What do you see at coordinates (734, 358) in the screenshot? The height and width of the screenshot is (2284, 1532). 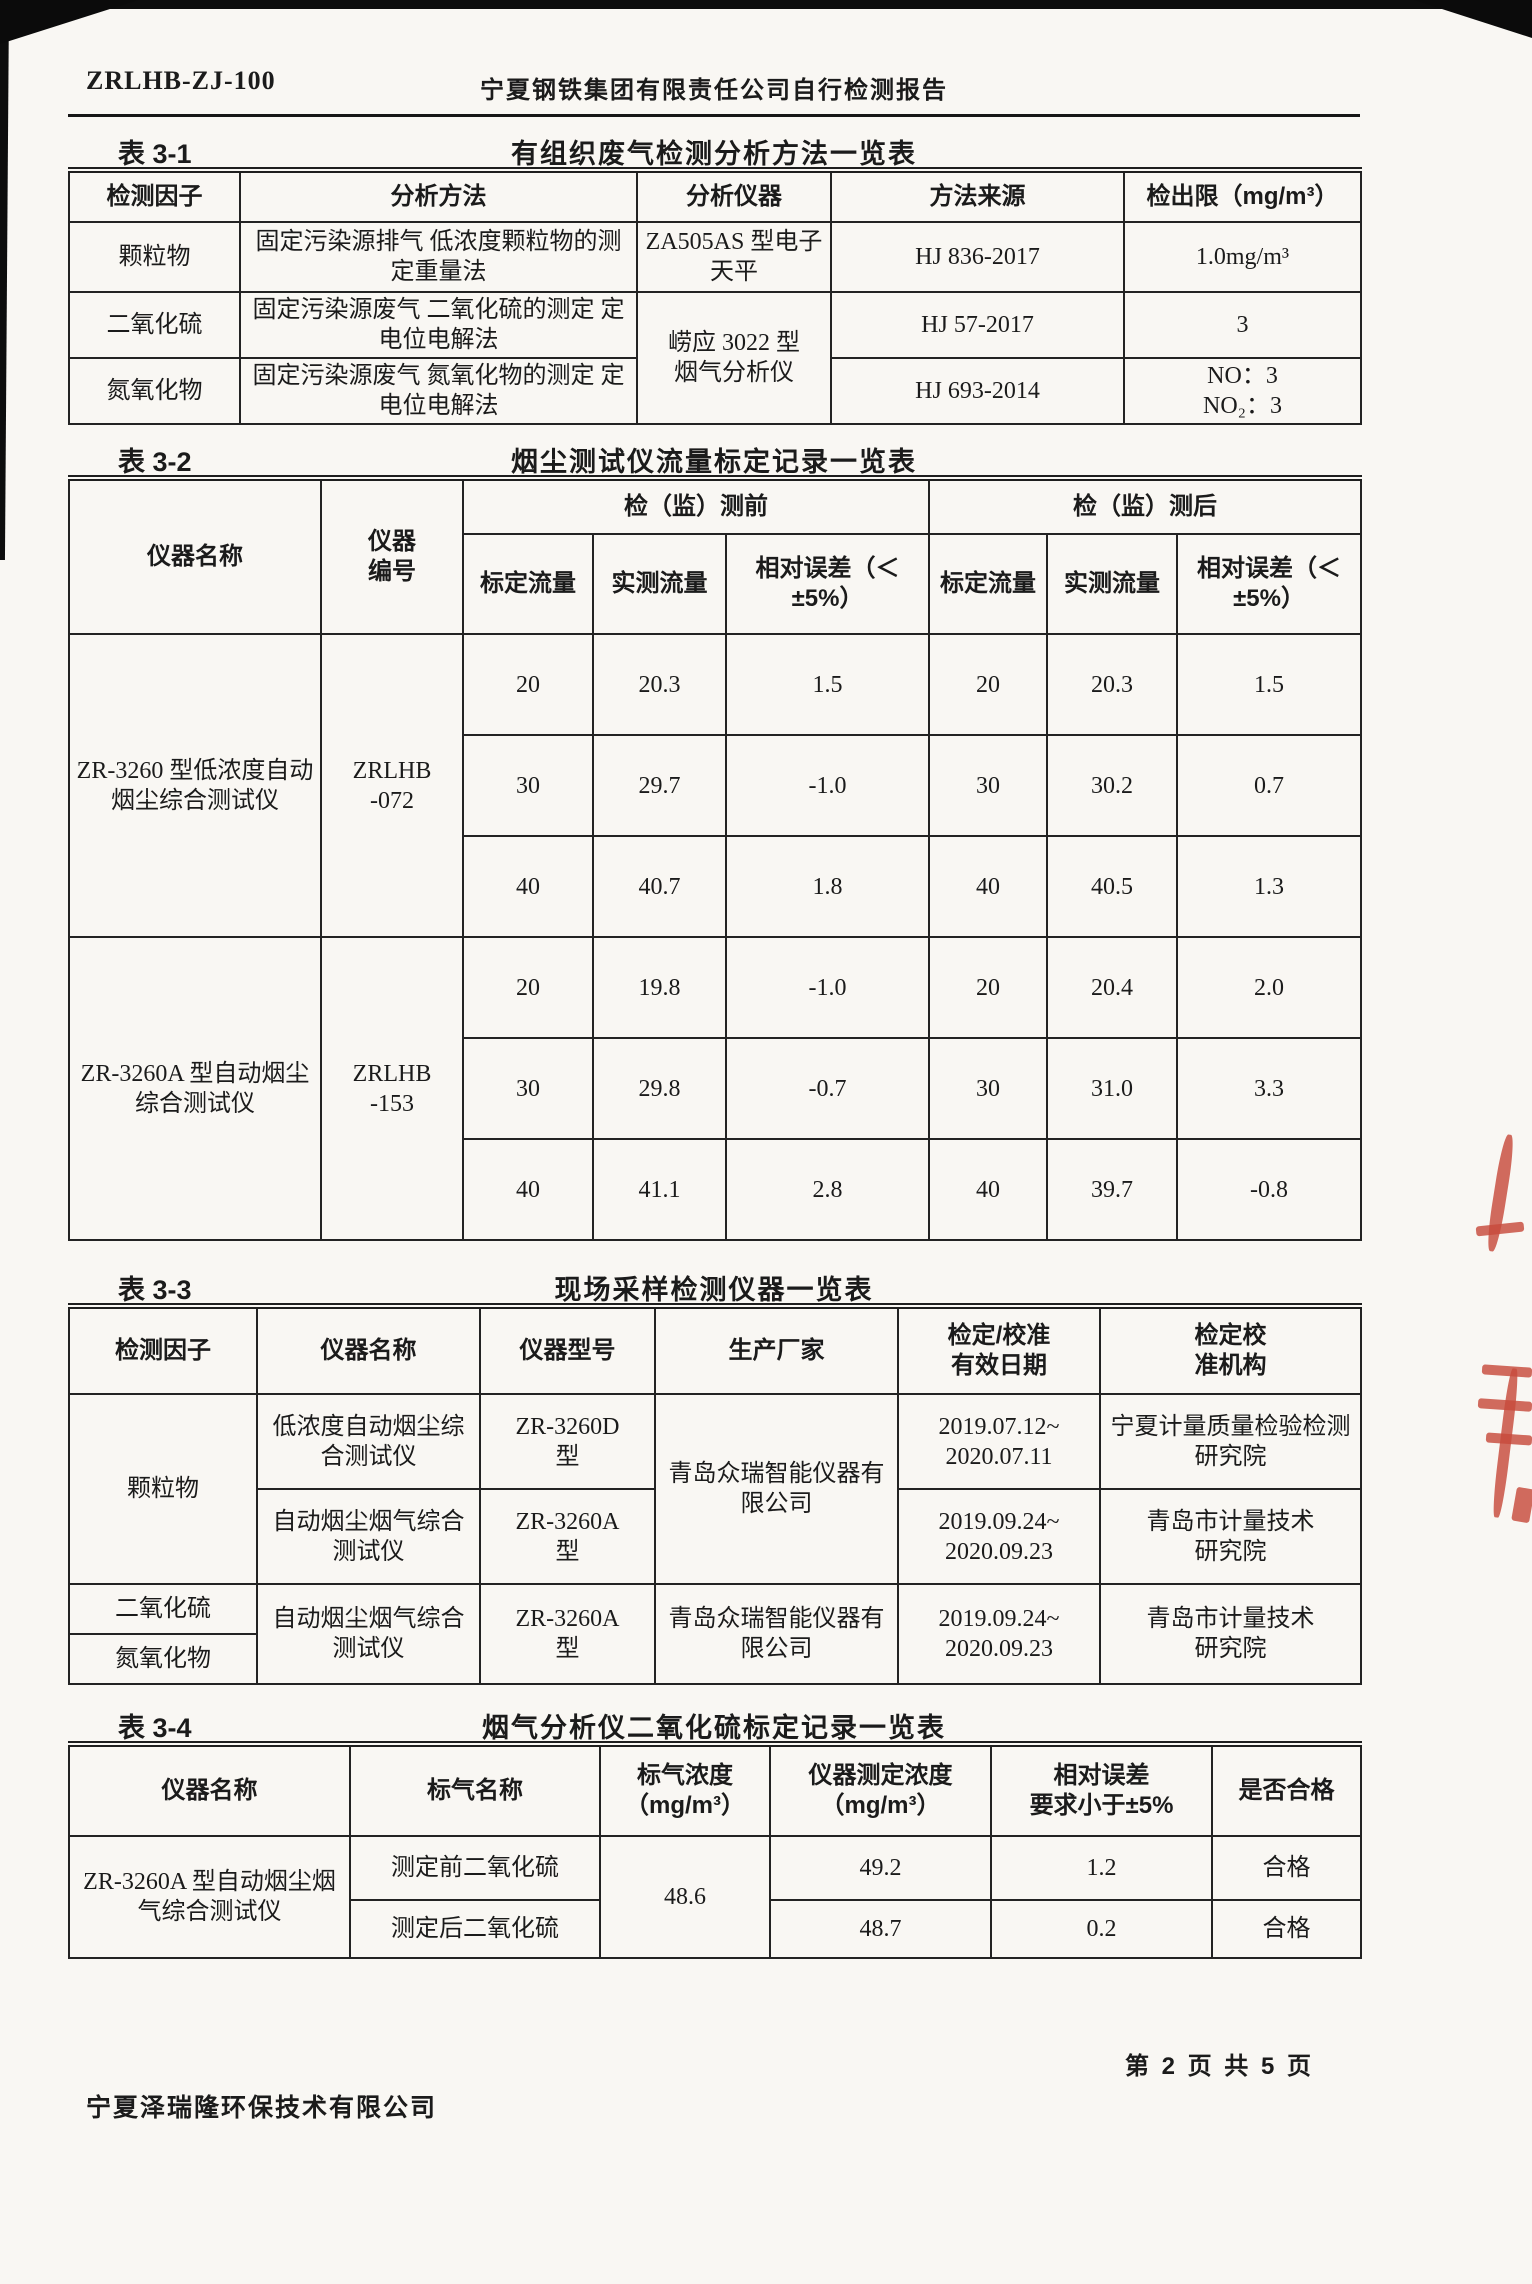 I see `cell-instrument: 崂应 3022 型 烟气分析仪` at bounding box center [734, 358].